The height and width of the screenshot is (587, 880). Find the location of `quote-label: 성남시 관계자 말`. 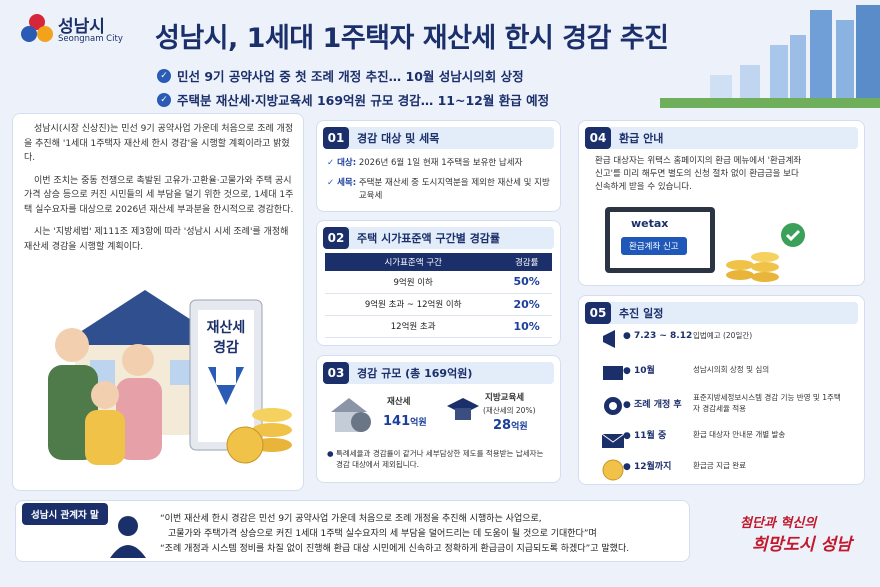

quote-label: 성남시 관계자 말 is located at coordinates (65, 514).